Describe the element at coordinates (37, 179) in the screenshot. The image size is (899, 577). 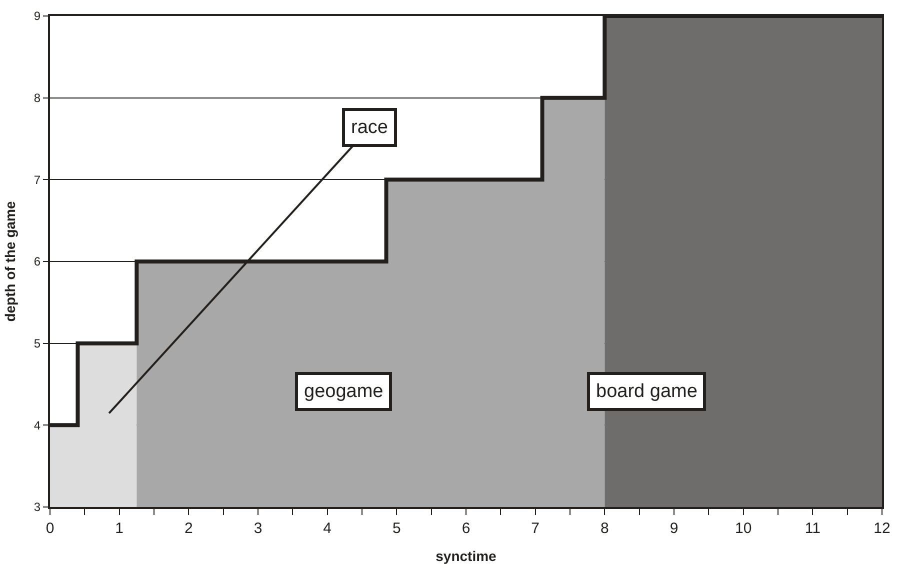
I see `y-tick-label: 7` at that location.